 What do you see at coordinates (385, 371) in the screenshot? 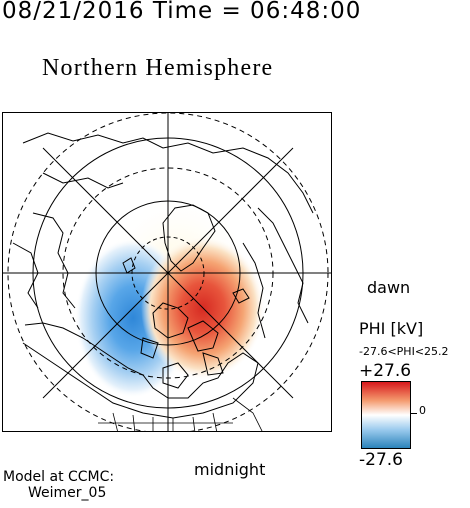
I see `colorbar-max-label: +27.6` at bounding box center [385, 371].